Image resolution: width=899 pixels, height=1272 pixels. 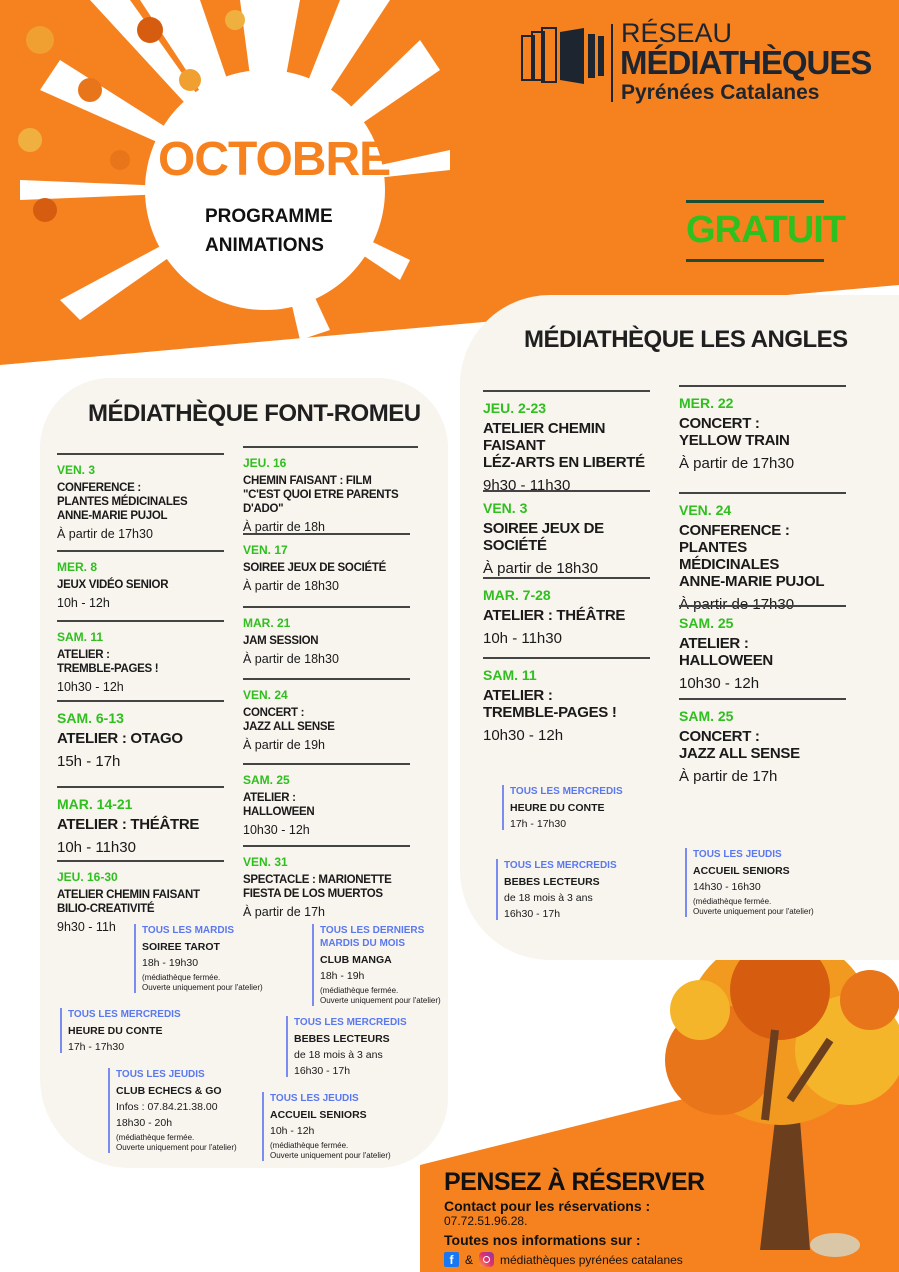 What do you see at coordinates (727, 887) in the screenshot?
I see `recurring-time: 14h30 - 16h30` at bounding box center [727, 887].